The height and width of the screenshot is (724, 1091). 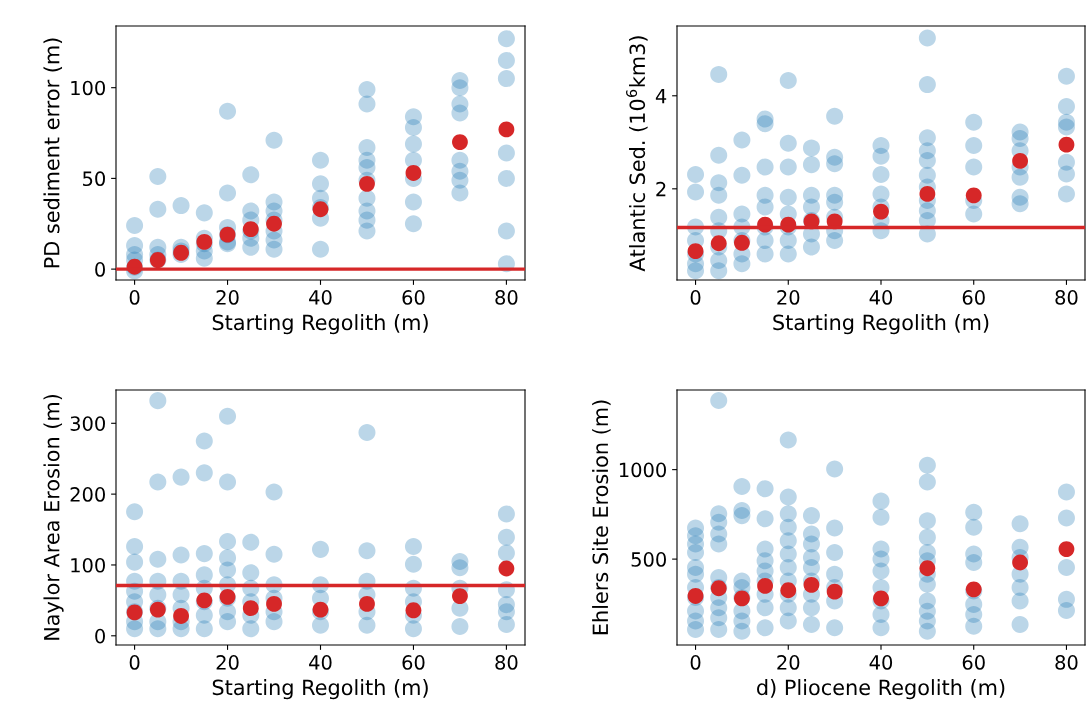 What do you see at coordinates (661, 189) in the screenshot?
I see `y-tick-label: 2` at bounding box center [661, 189].